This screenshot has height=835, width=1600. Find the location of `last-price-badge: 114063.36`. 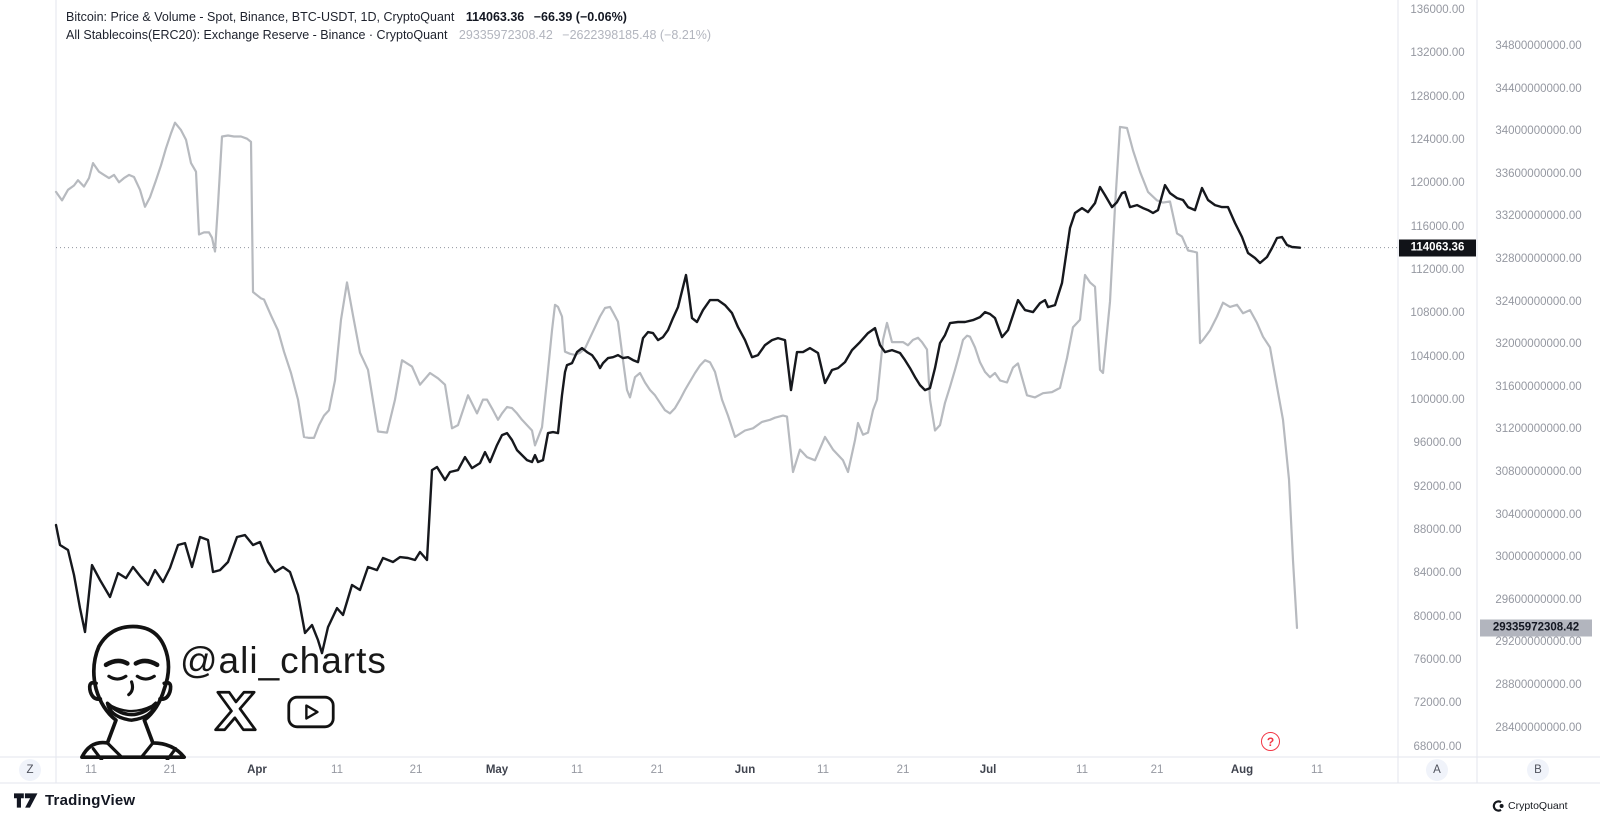

last-price-badge: 114063.36 is located at coordinates (1437, 248).